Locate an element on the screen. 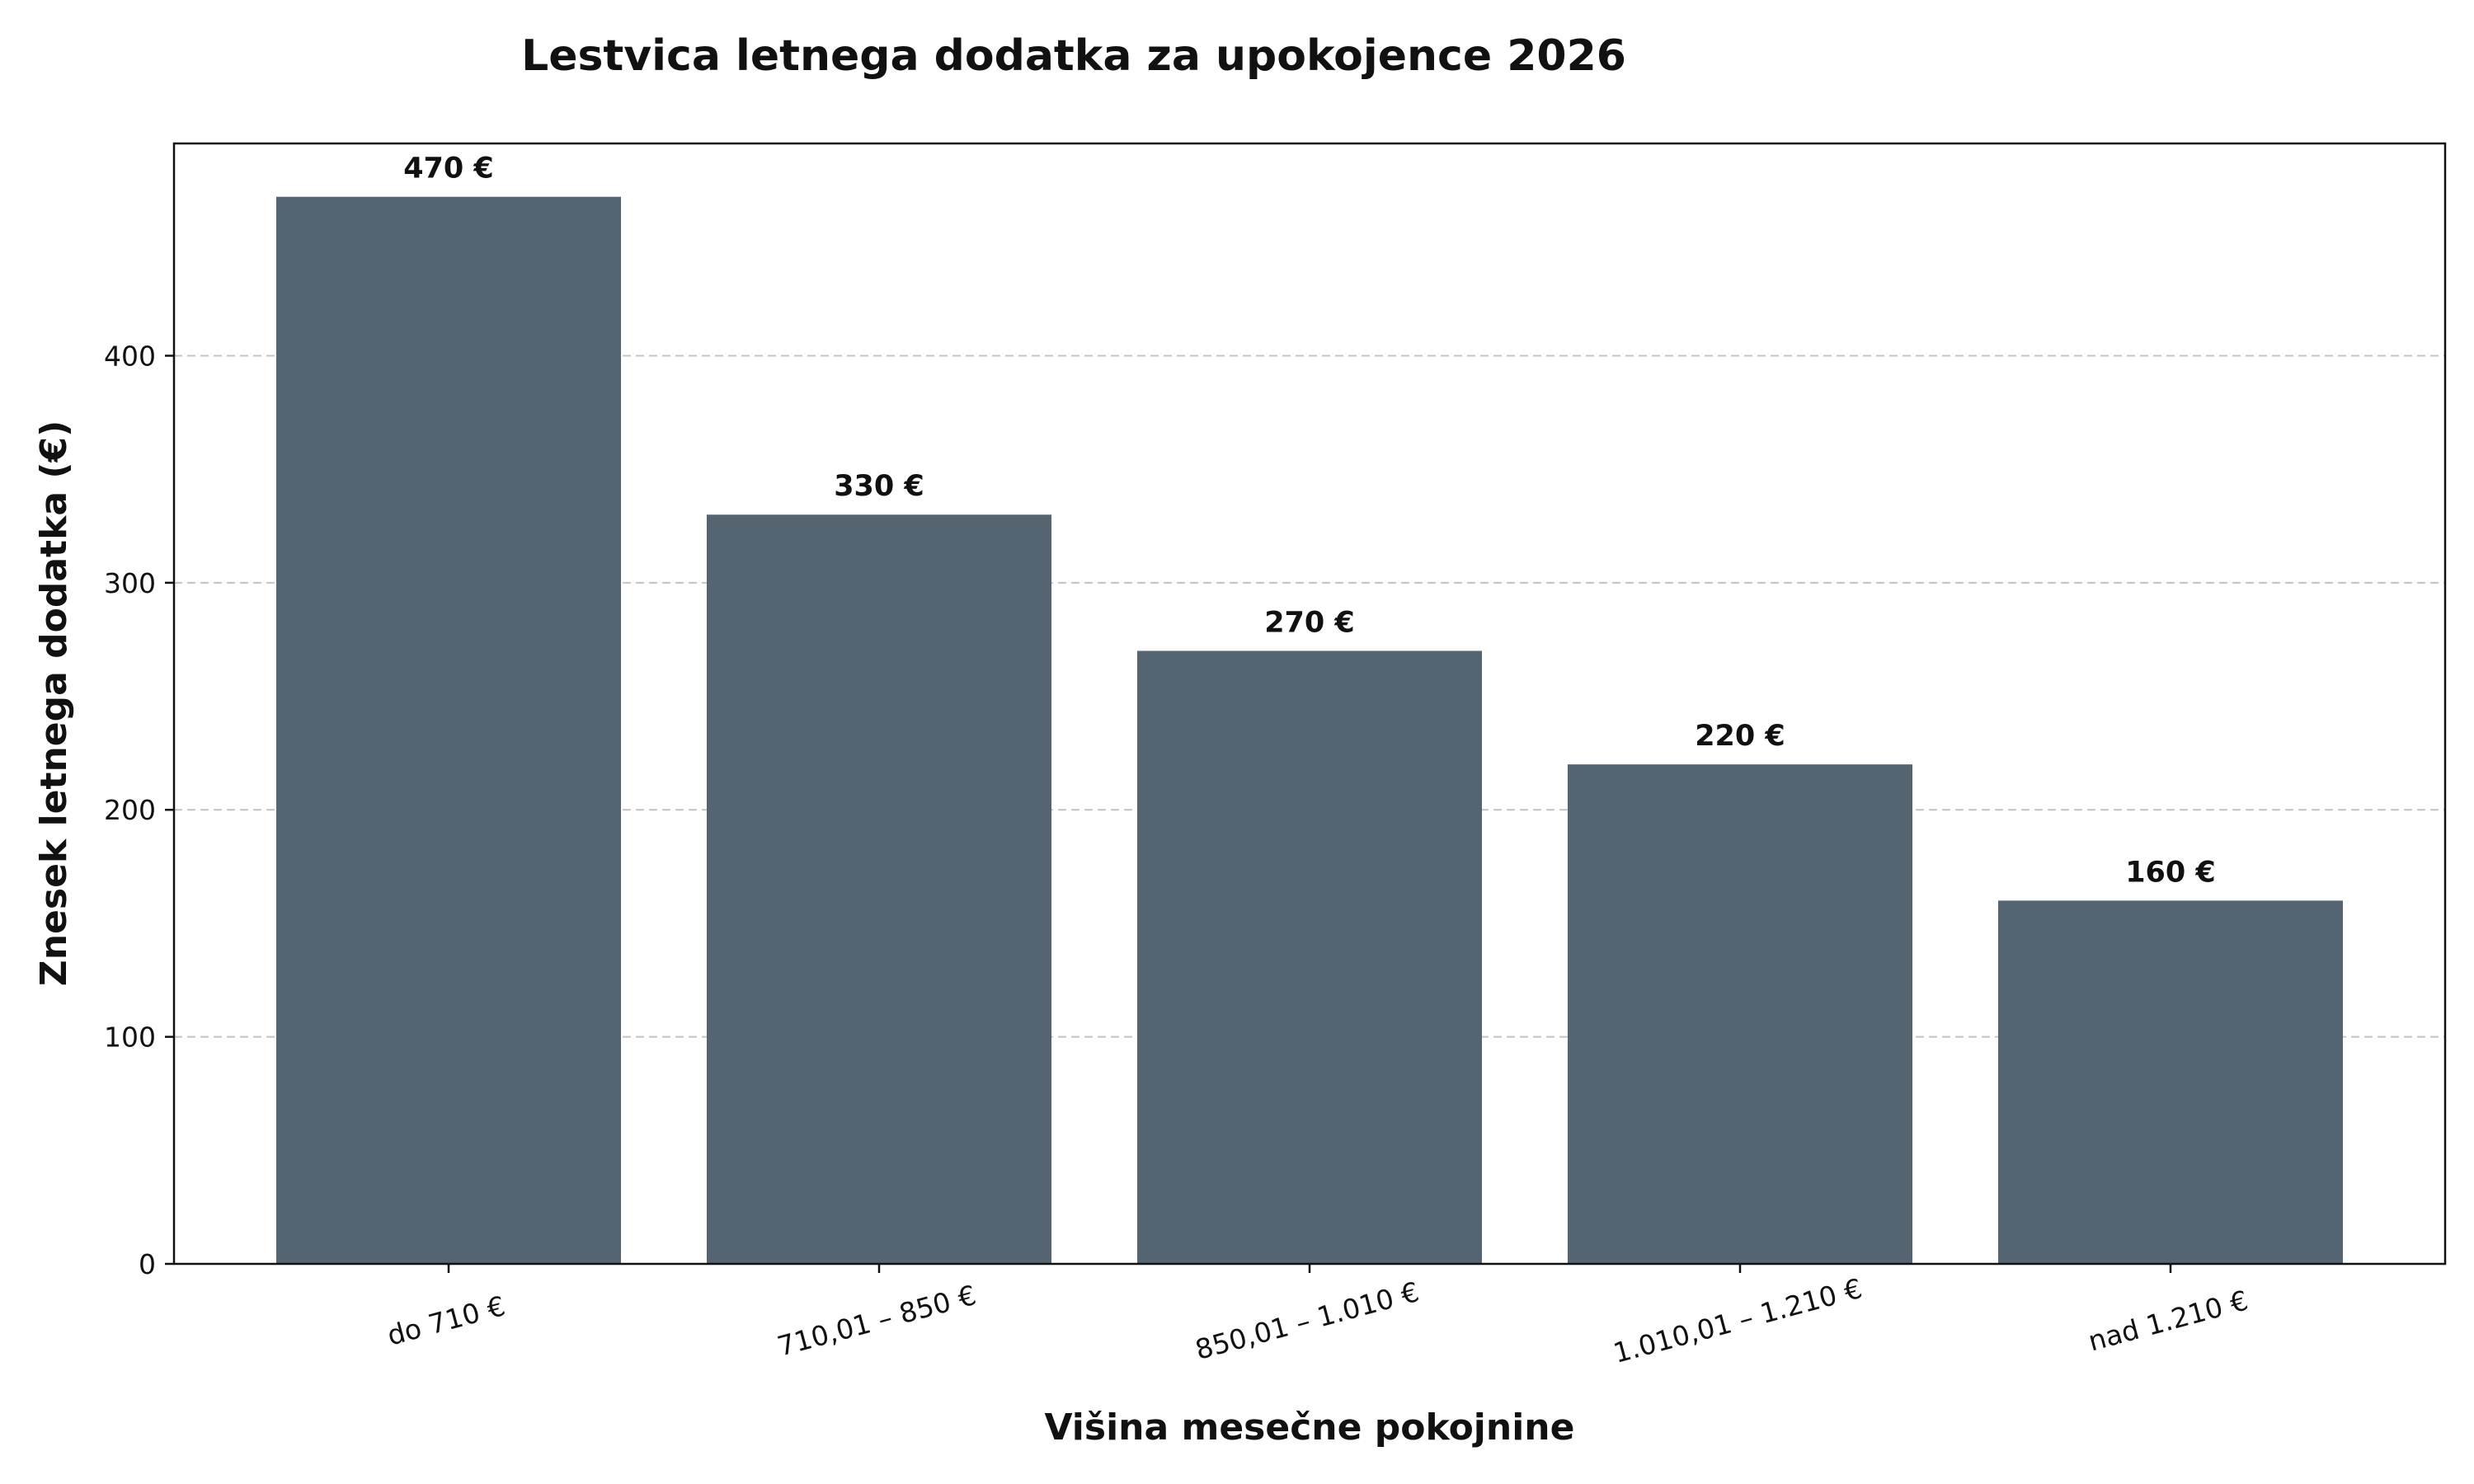 Image resolution: width=2474 pixels, height=1484 pixels. x-tick-label: 850,01 – 1.010 € is located at coordinates (1307, 1320).